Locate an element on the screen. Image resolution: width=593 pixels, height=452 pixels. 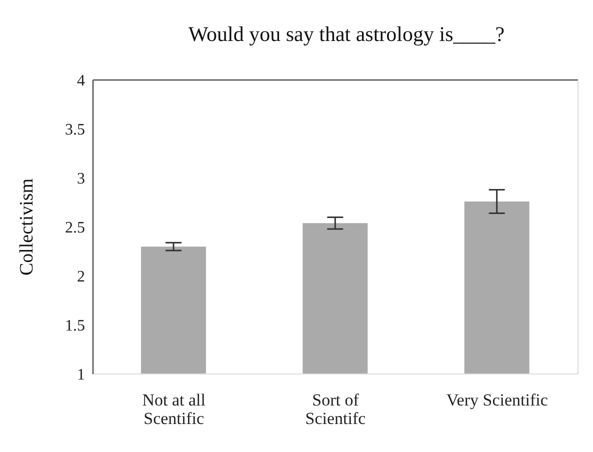
y-tick-label: 2 is located at coordinates (81, 277).